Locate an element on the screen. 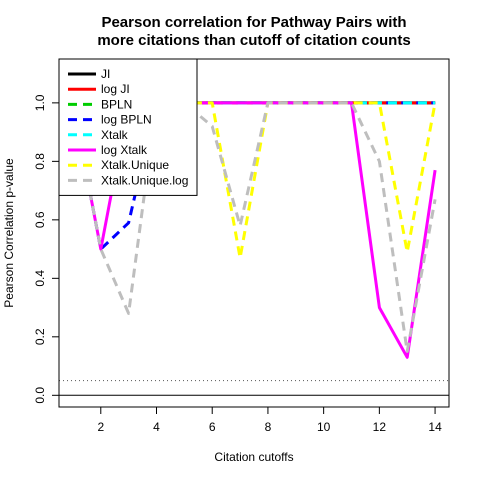 The height and width of the screenshot is (480, 480). legend-label: log Xtalk is located at coordinates (124, 150).